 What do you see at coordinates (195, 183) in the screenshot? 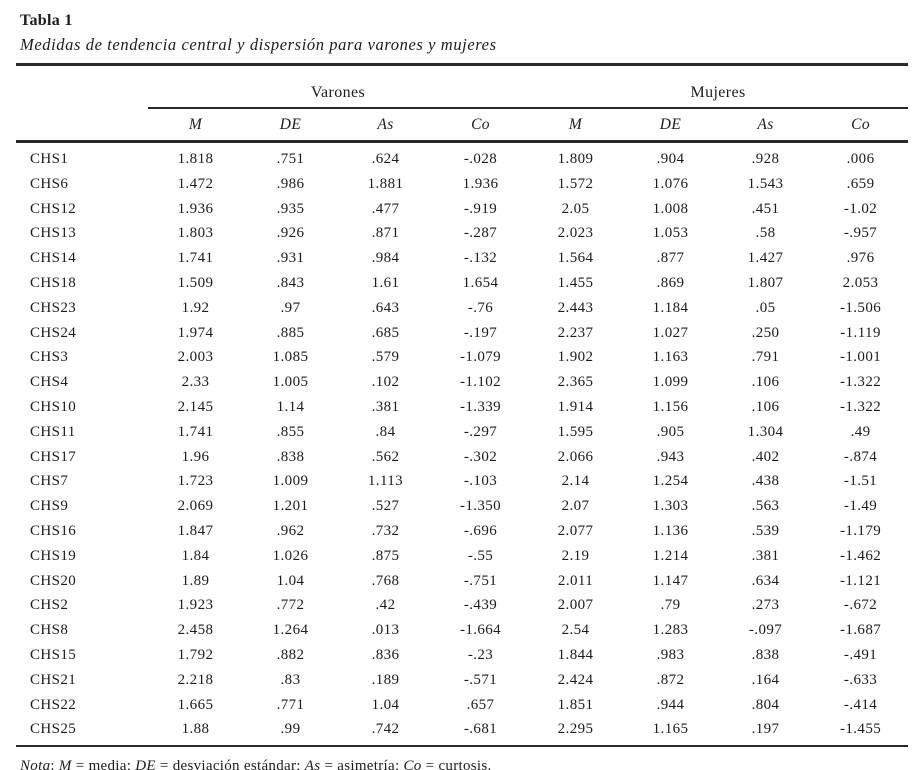
I see `cell-value: 1.472` at bounding box center [195, 183].